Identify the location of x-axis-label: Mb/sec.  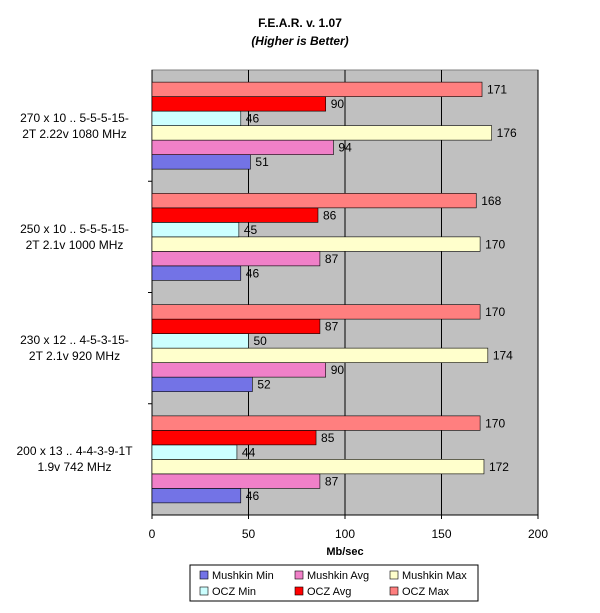
(344, 552).